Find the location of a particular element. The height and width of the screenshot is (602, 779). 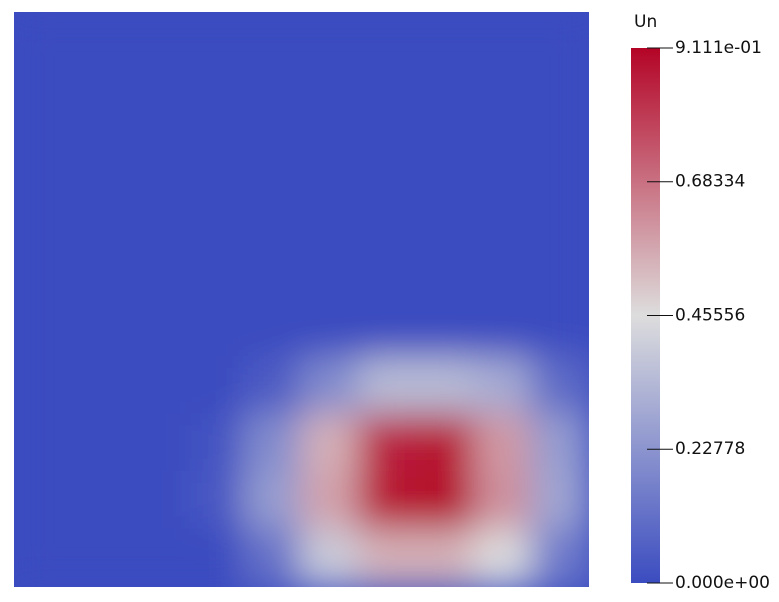

colorbar-title: Un is located at coordinates (645, 22).